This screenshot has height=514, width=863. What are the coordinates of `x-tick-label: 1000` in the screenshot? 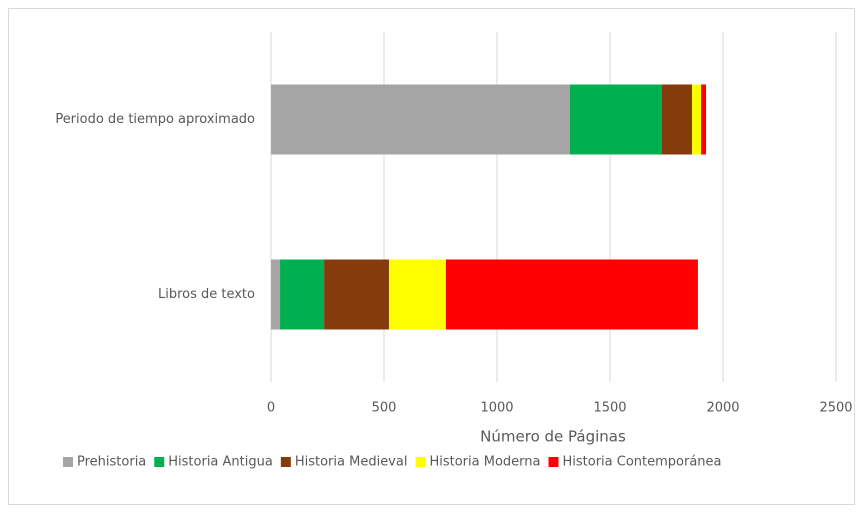 It's located at (496, 408).